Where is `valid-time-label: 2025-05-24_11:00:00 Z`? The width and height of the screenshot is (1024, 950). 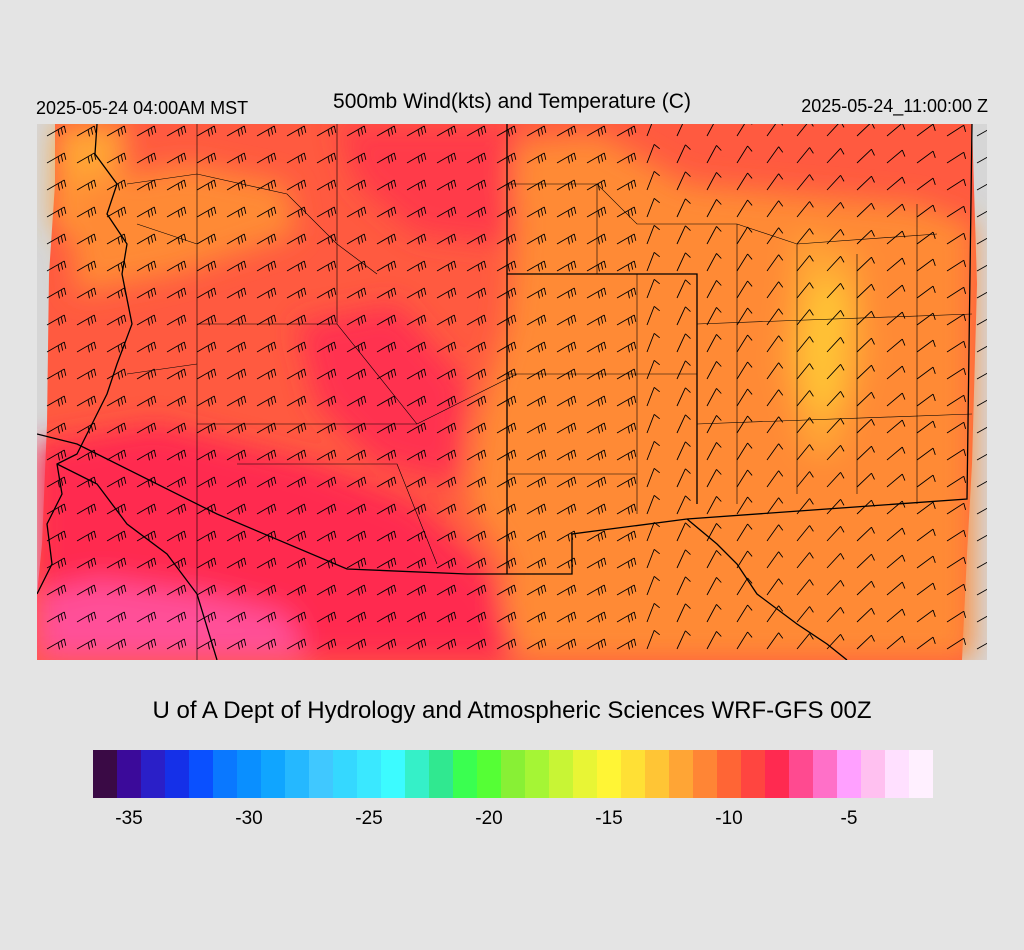
valid-time-label: 2025-05-24_11:00:00 Z is located at coordinates (894, 106).